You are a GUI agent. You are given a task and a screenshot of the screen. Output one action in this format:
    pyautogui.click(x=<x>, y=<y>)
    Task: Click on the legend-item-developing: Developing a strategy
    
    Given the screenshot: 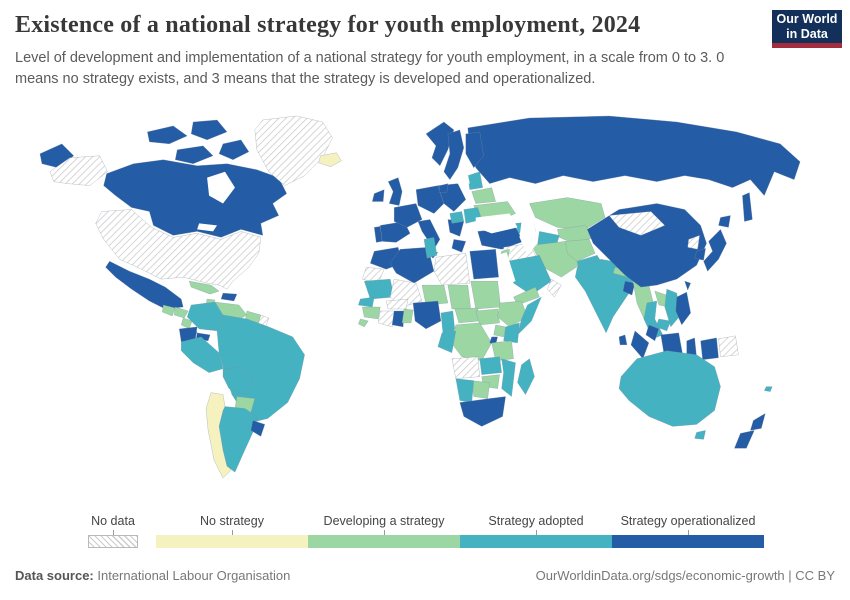 What is the action you would take?
    pyautogui.click(x=384, y=531)
    